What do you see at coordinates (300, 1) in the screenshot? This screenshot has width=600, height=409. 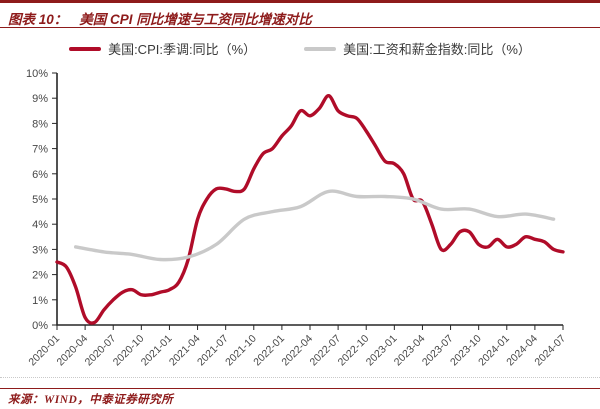 I see `top-accent-bar` at bounding box center [300, 1].